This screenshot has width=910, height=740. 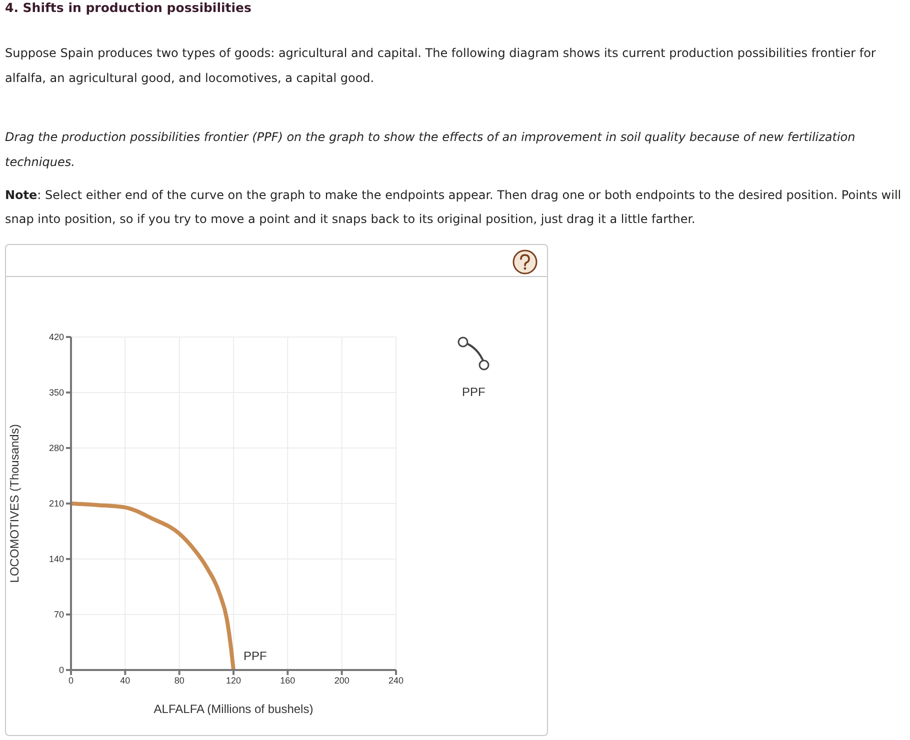 I want to click on x-tick-label: 0, so click(x=71, y=680).